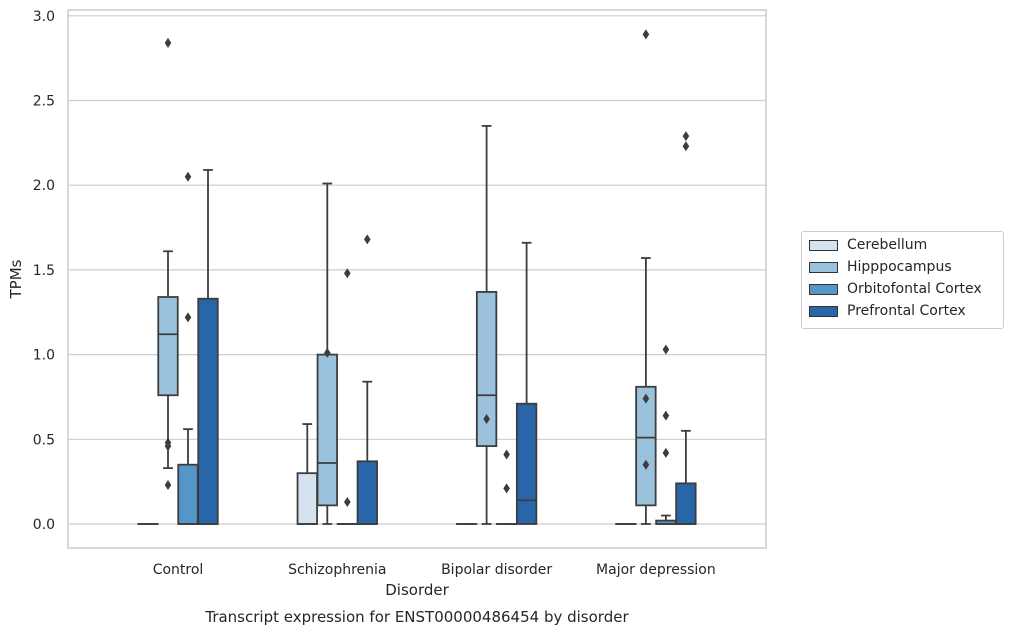 This screenshot has width=1014, height=634. What do you see at coordinates (887, 245) in the screenshot?
I see `legend-label-cerebellum: Cerebellum` at bounding box center [887, 245].